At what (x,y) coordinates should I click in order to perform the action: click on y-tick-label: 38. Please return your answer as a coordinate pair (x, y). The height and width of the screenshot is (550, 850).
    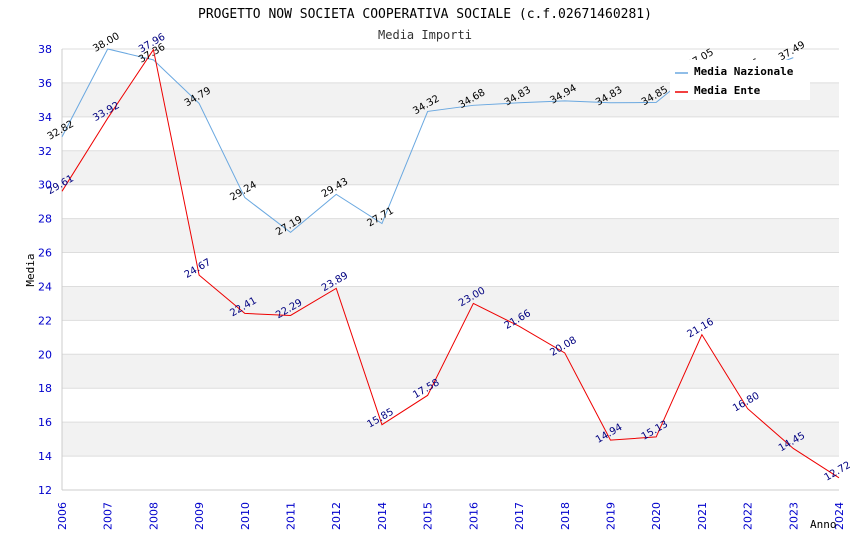
    Looking at the image, I should click on (45, 49).